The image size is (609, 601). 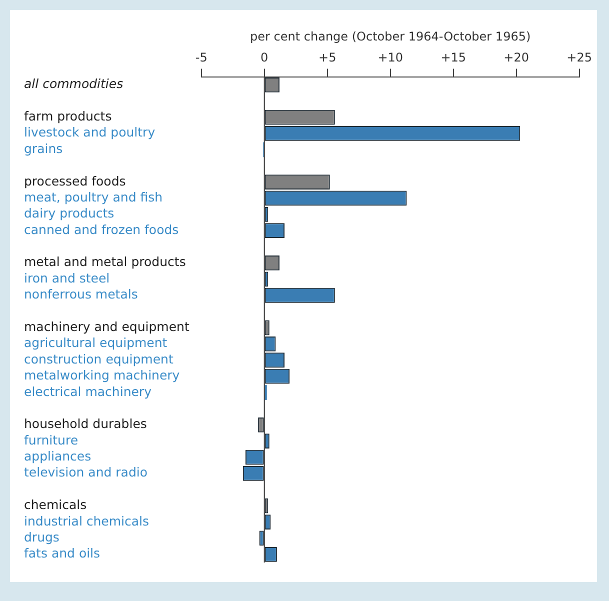 I want to click on y-tick-label: chemicals, so click(x=55, y=504).